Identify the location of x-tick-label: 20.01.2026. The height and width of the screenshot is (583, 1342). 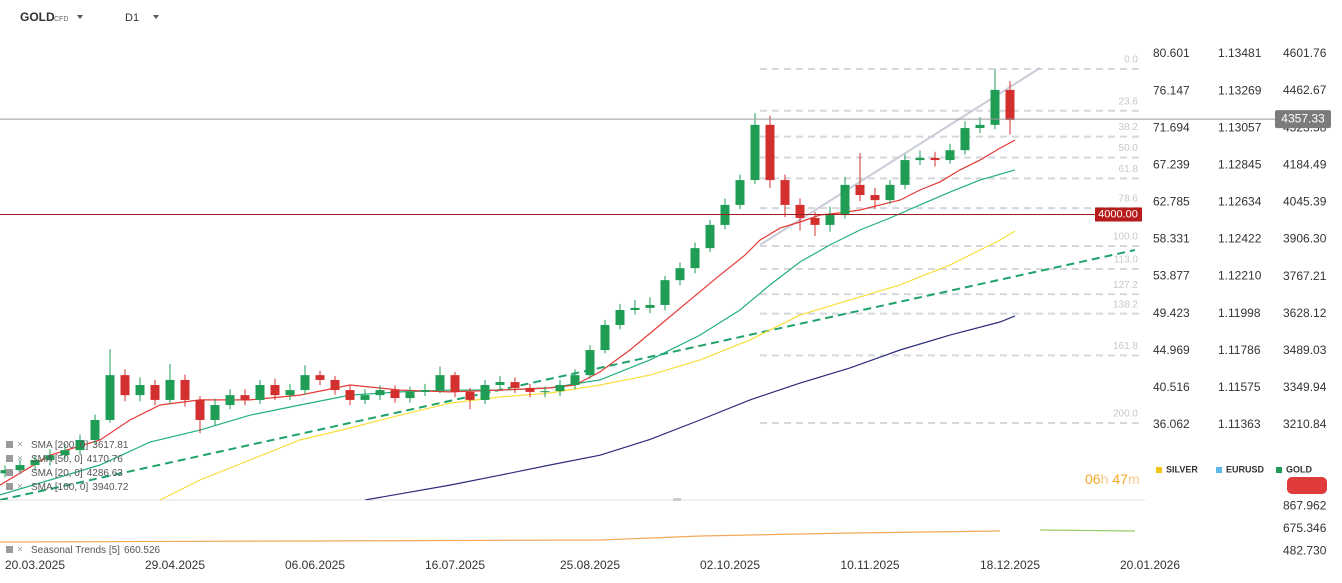
(1150, 565).